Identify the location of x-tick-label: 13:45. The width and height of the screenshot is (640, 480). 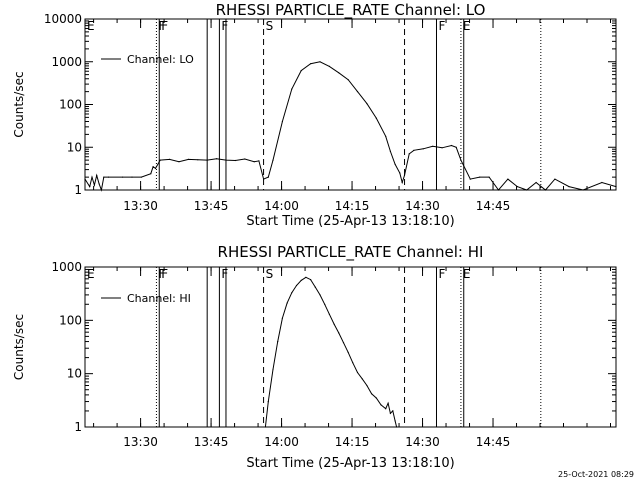
(211, 442).